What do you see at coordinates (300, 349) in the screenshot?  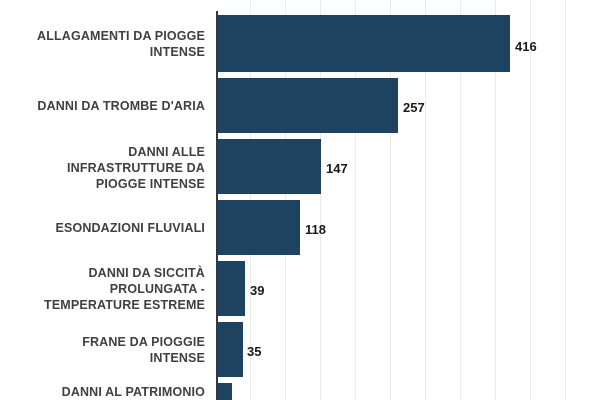 I see `bar-row: FRANE DA PIOGGIE INTENSE 35` at bounding box center [300, 349].